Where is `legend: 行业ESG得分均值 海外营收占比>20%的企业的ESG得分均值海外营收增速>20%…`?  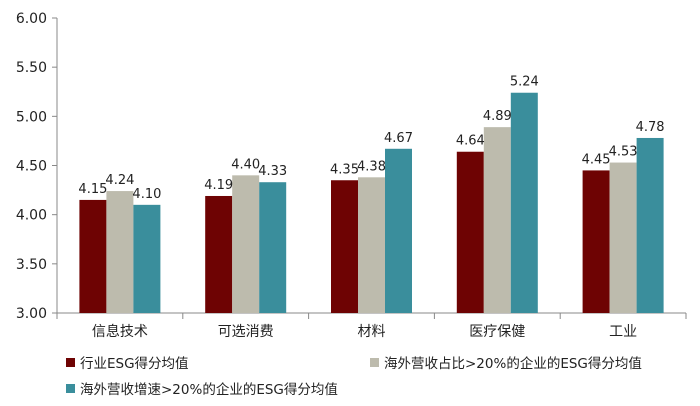 legend: 行业ESG得分均值 海外营收占比>20%的企业的ESG得分均值海外营收增速>20%… is located at coordinates (354, 376).